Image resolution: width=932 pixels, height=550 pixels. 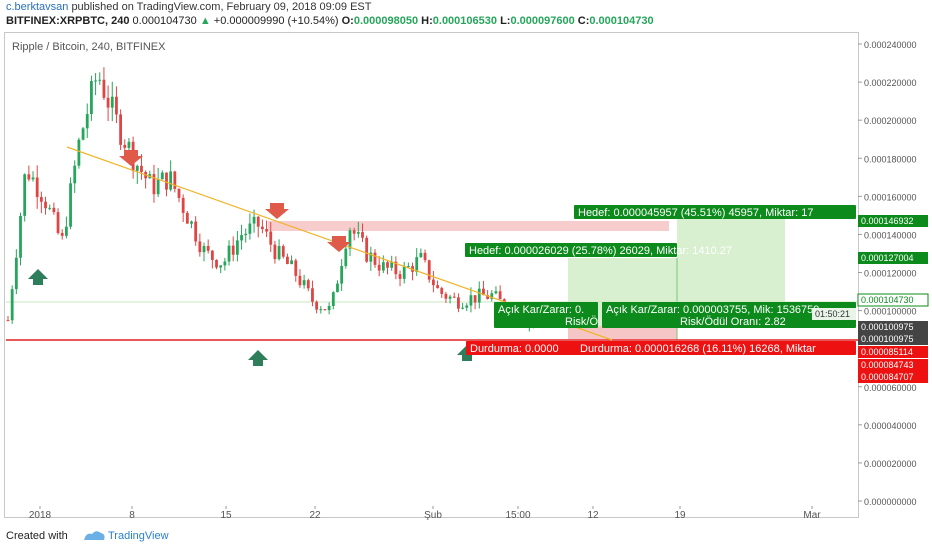 I want to click on price-label: 0.000104730, so click(x=887, y=300).